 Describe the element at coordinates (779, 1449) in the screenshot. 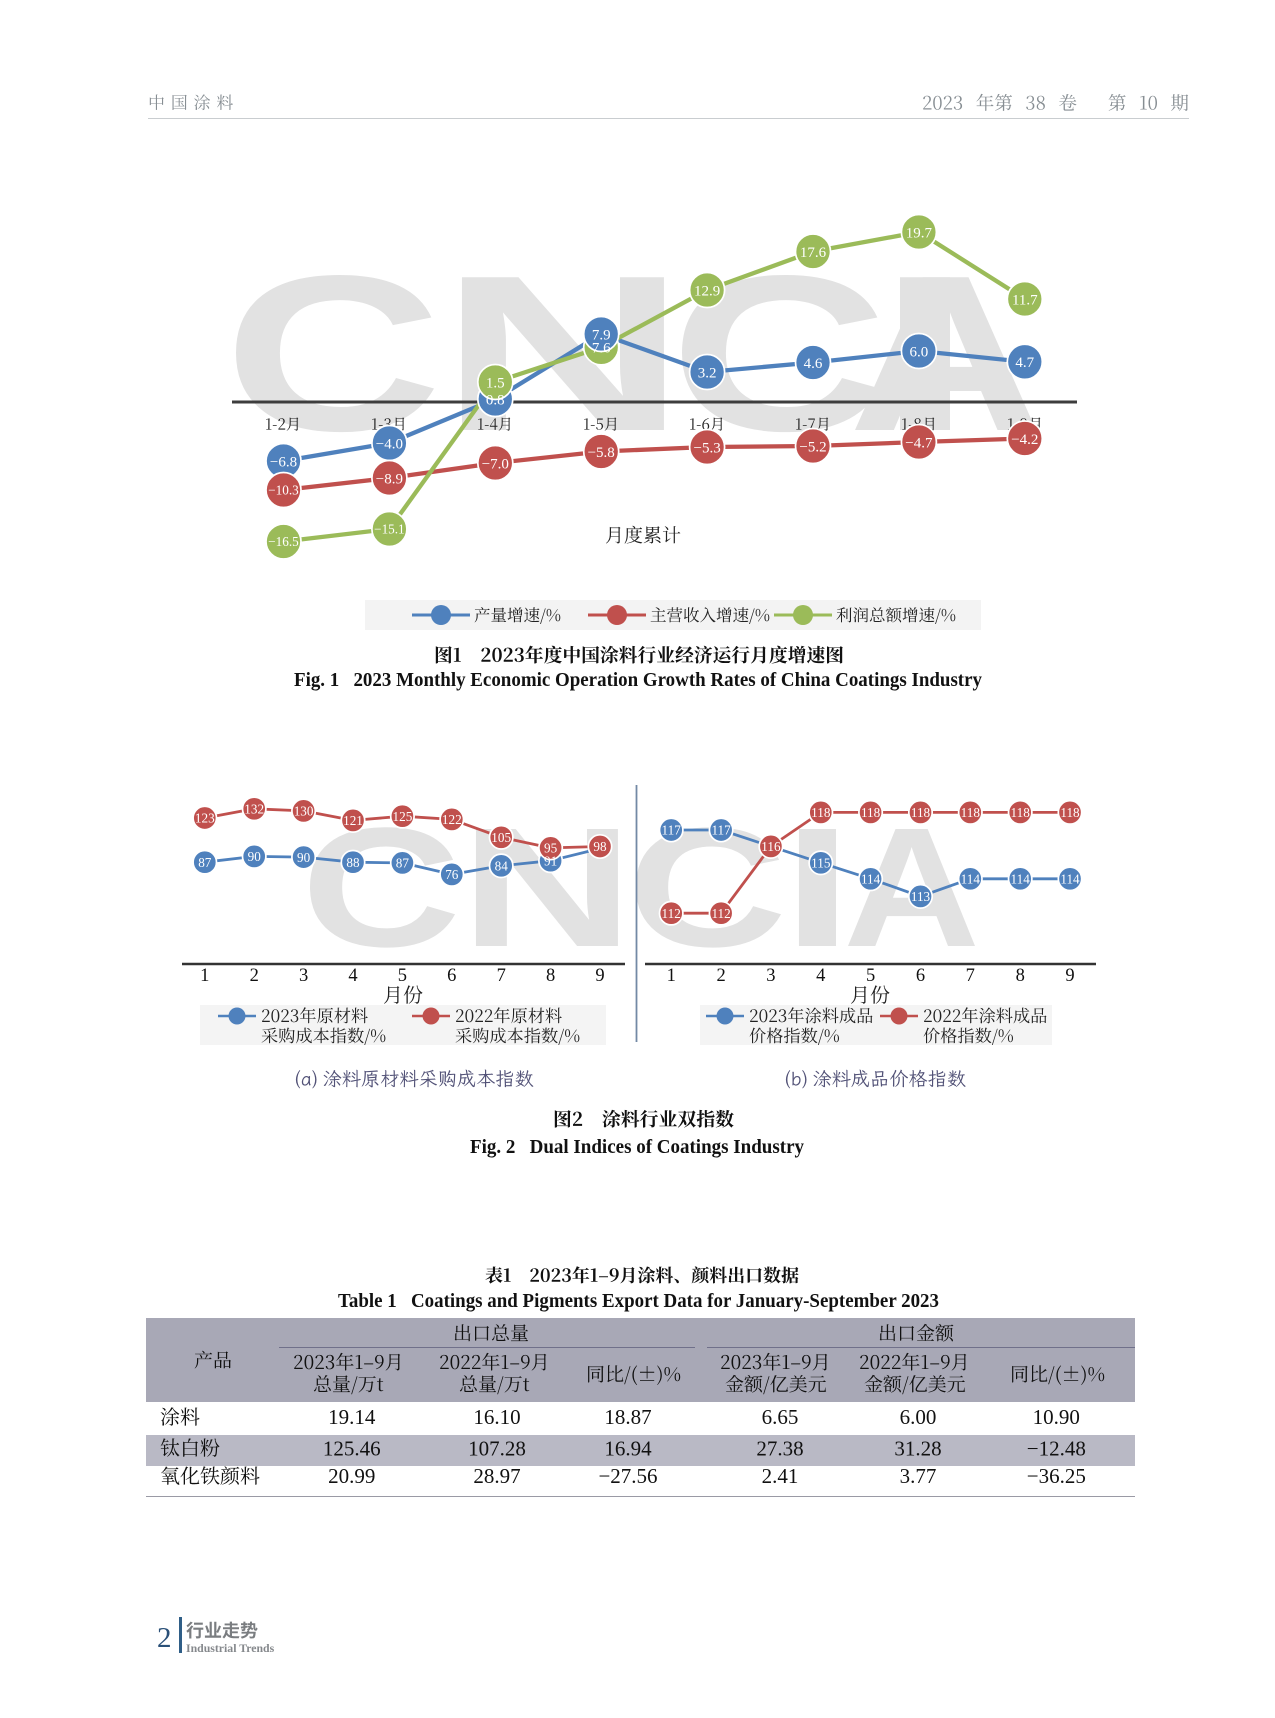

I see `svg-text: 27.38` at that location.